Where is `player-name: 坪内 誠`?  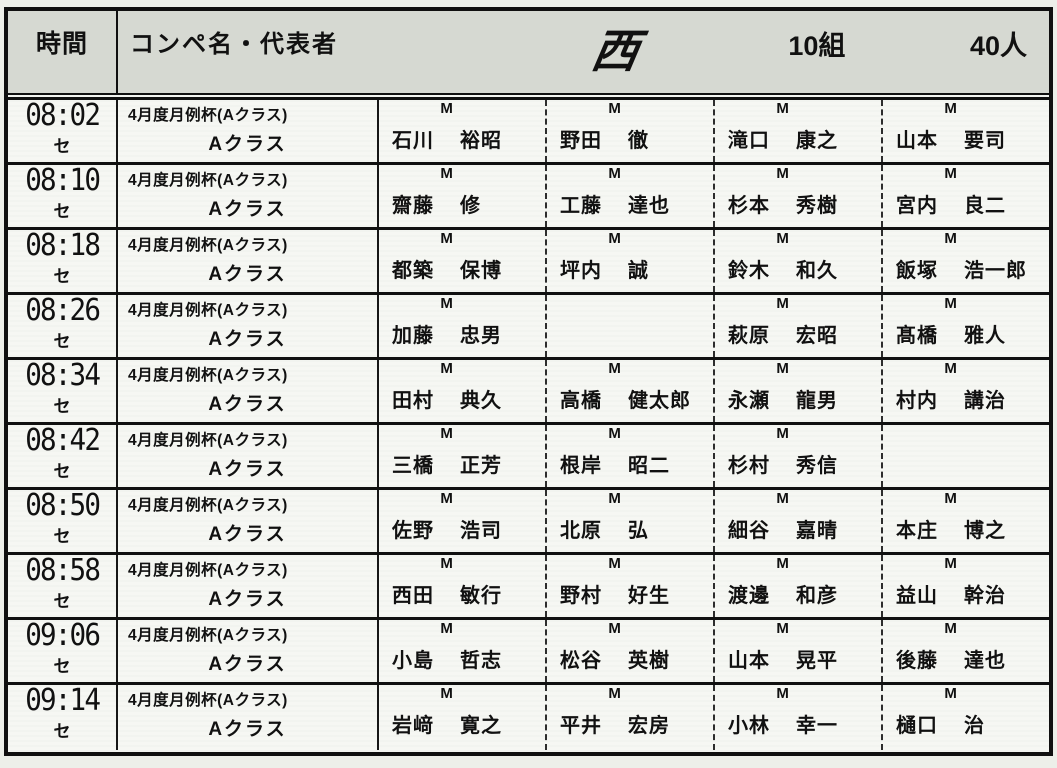
player-name: 坪内 誠 is located at coordinates (630, 268).